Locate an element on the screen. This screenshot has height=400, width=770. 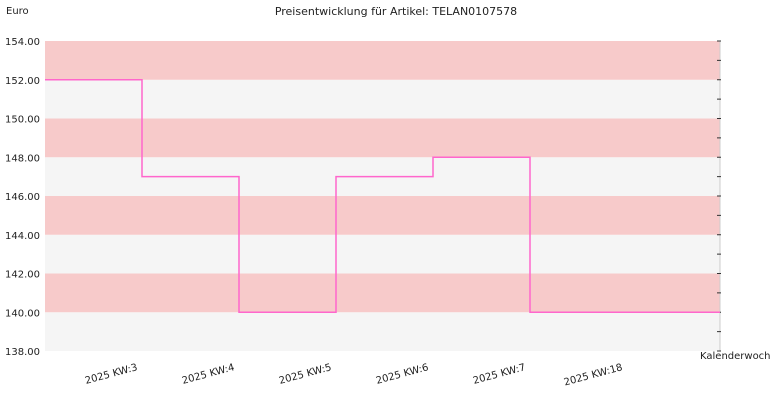
y-tick-label: 142.00 is located at coordinates (22, 275).